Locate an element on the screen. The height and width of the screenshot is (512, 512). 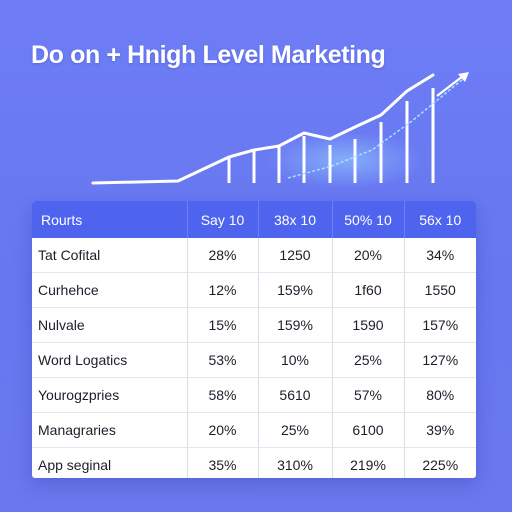
table-cell: 10% is located at coordinates (295, 360).